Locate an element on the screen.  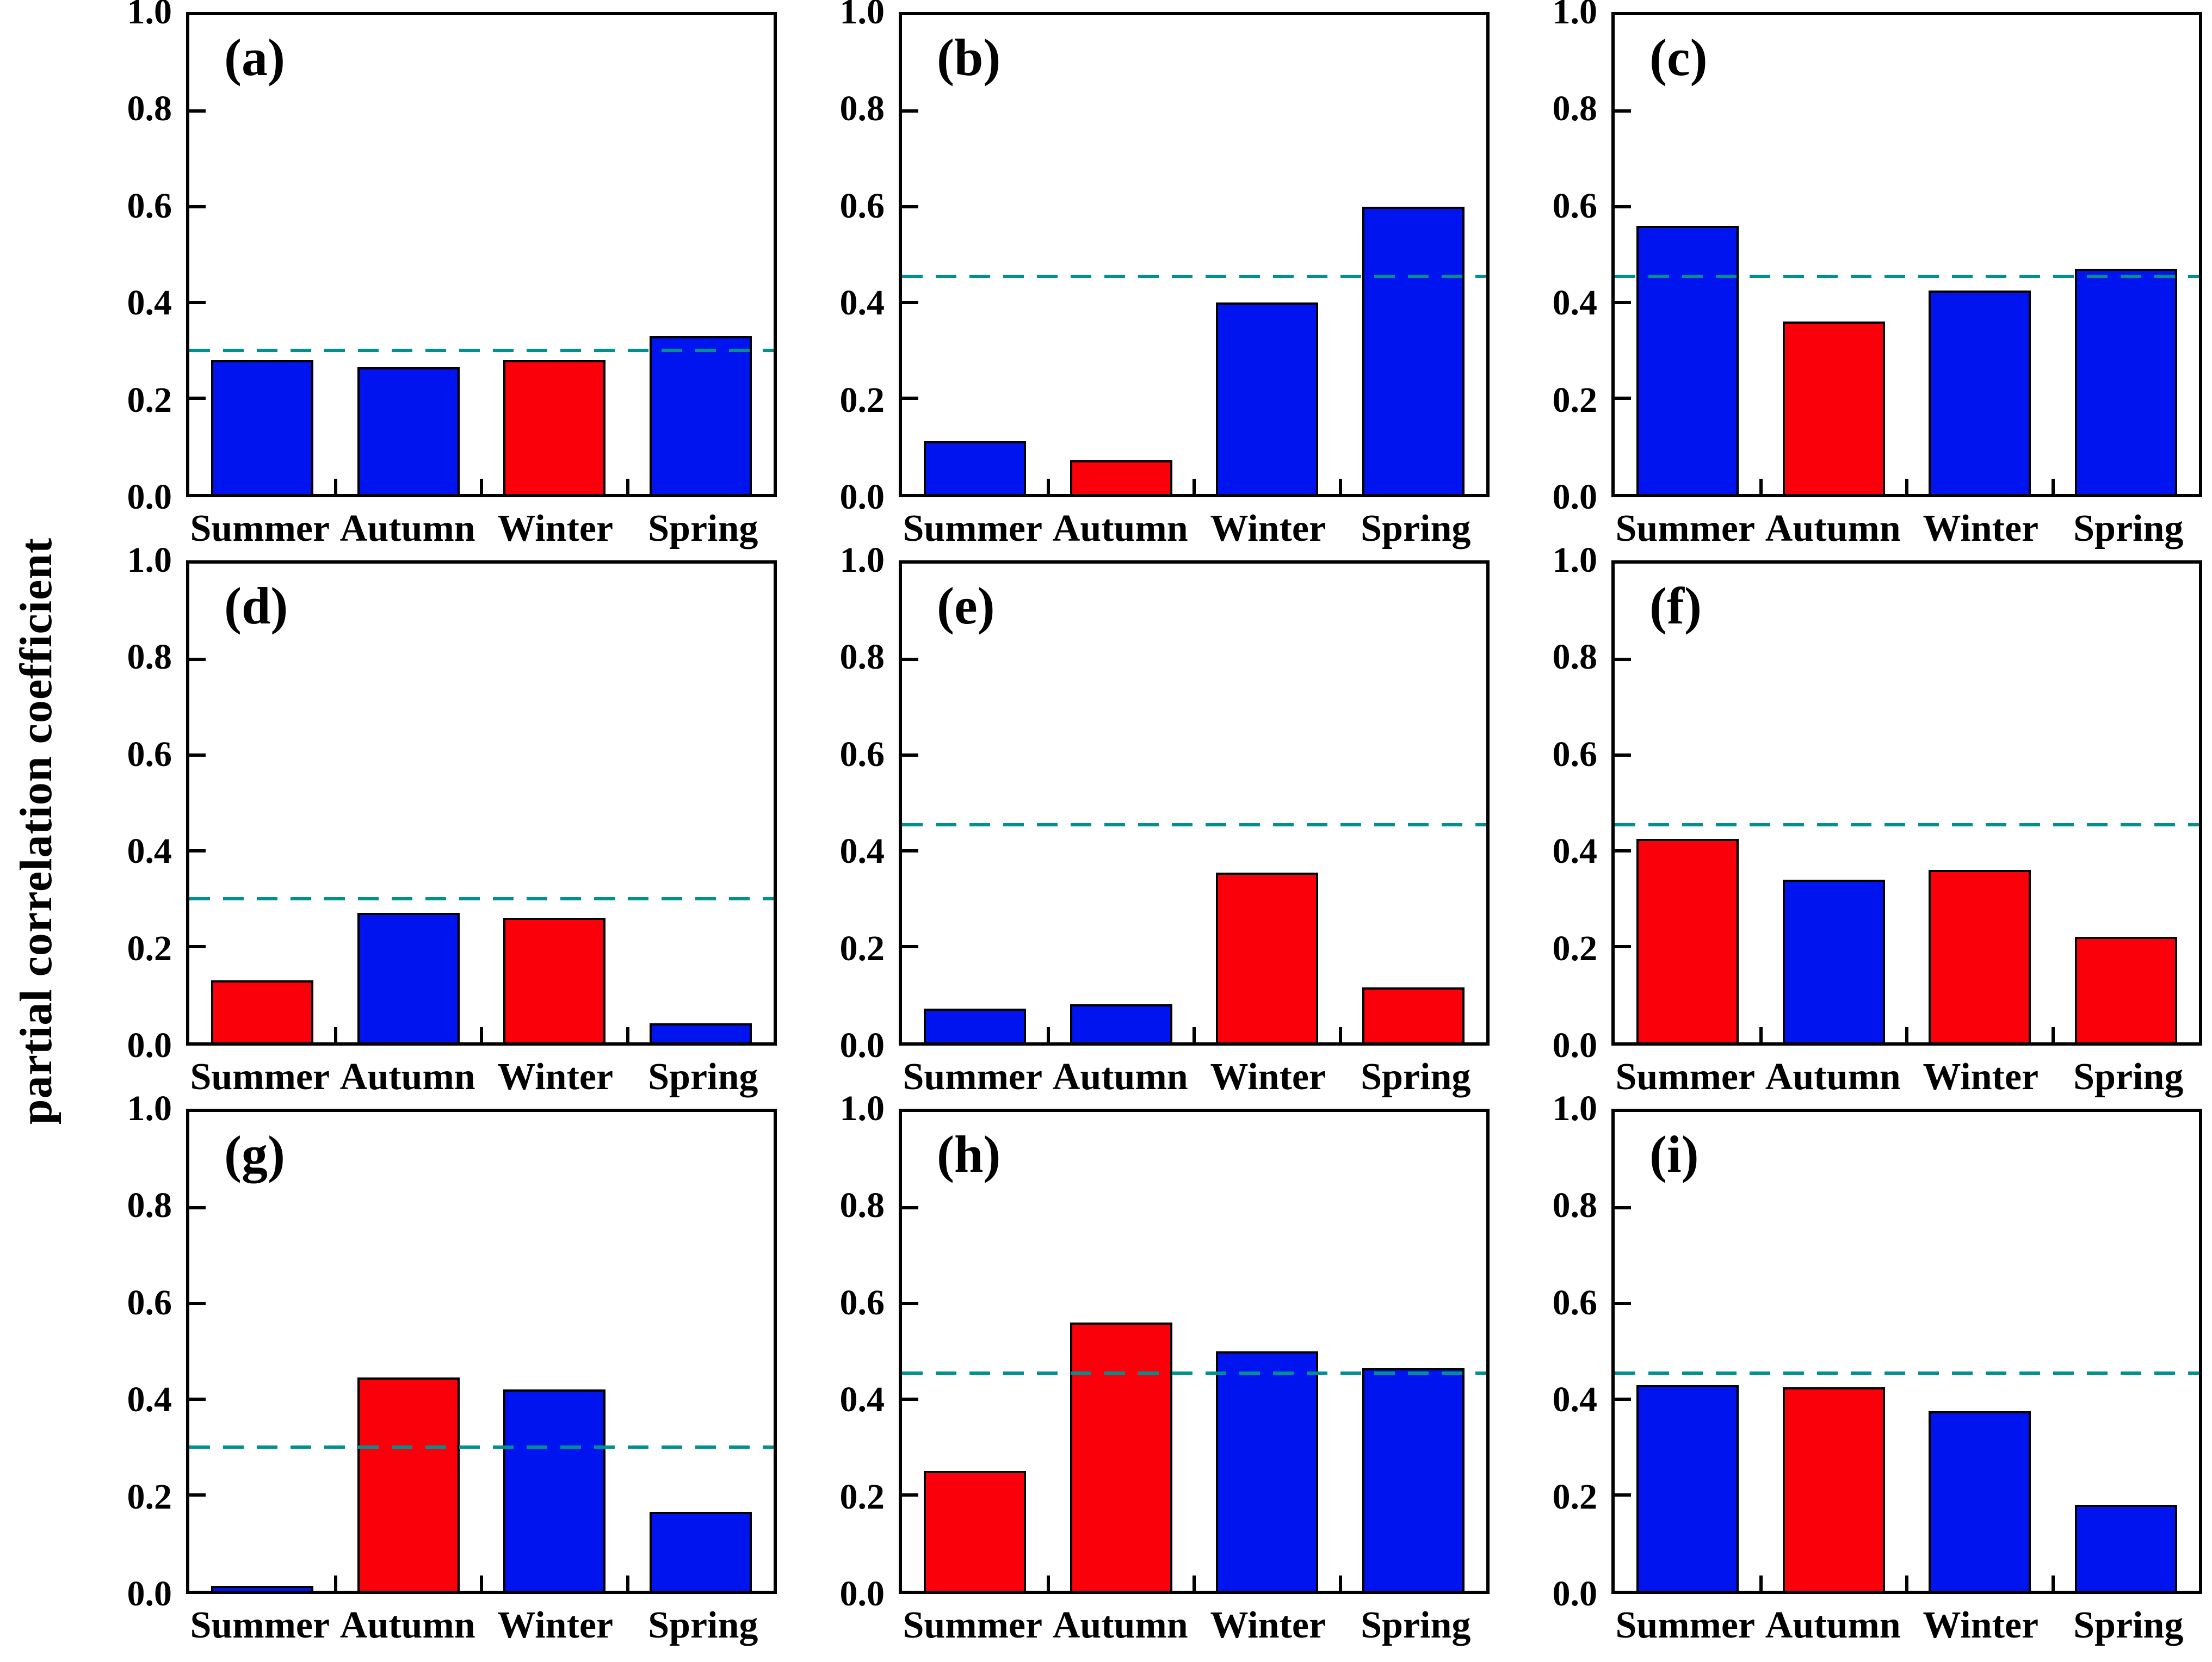
bar-d-winter is located at coordinates (554, 980).